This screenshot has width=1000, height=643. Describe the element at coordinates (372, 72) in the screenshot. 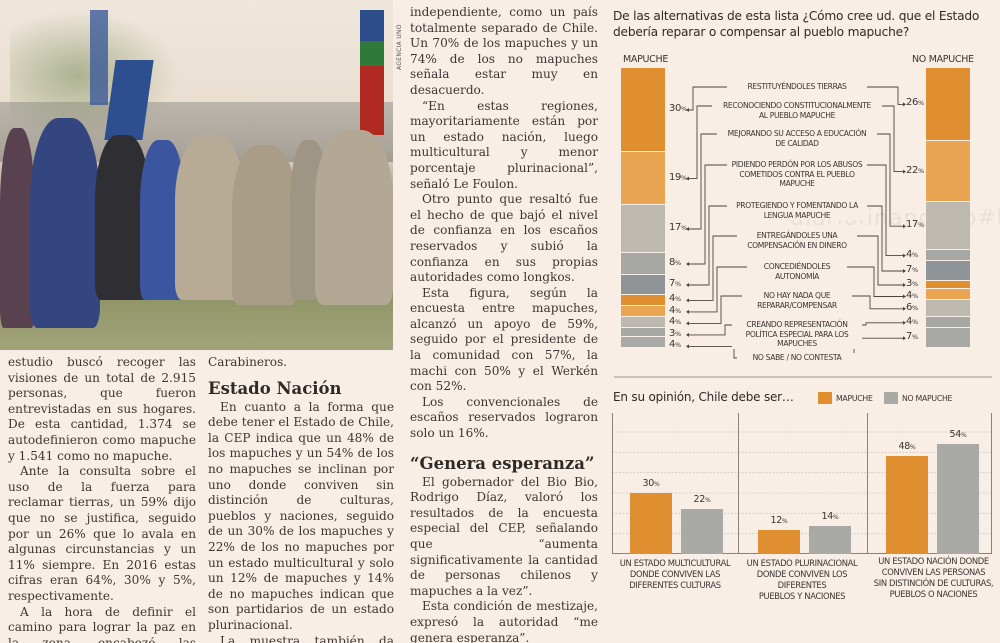

I see `photo-flag-mapuche` at that location.